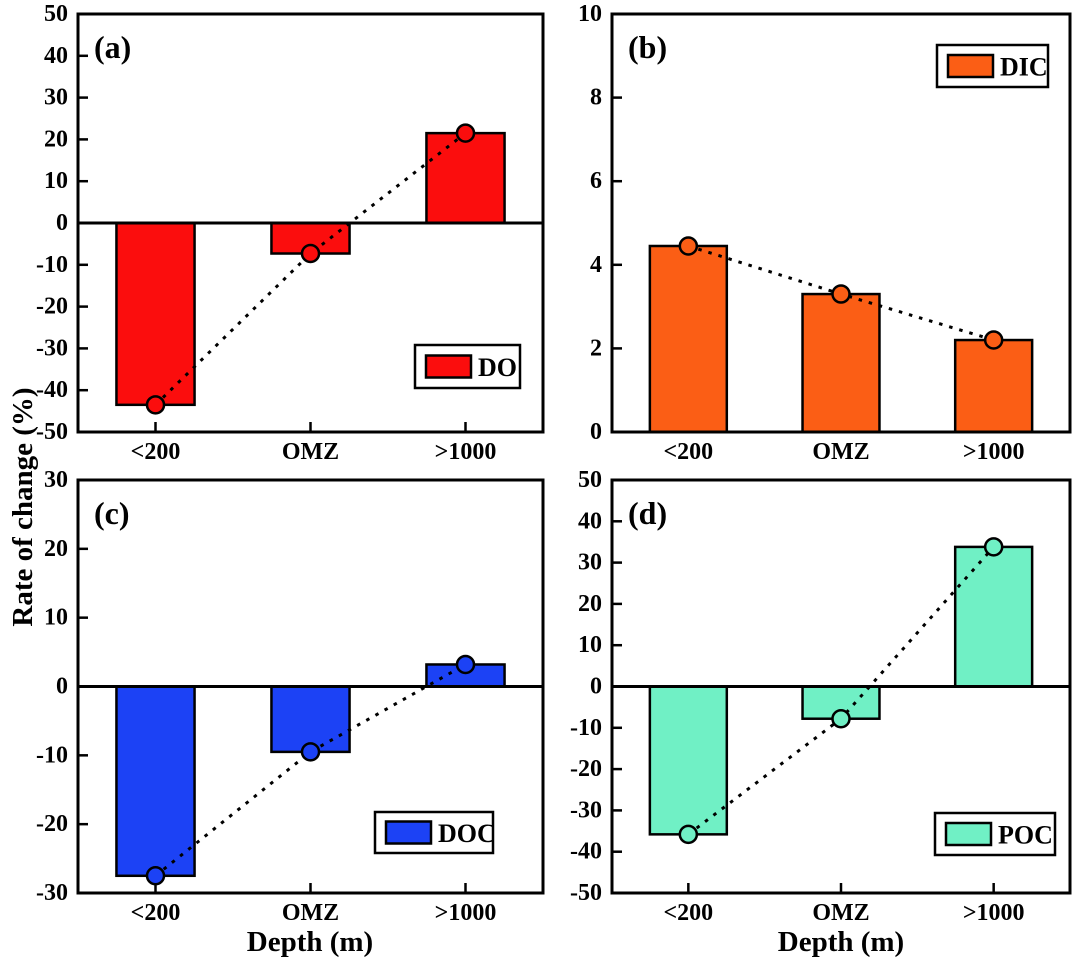  I want to click on bar-DIC-OMZ, so click(841, 363).